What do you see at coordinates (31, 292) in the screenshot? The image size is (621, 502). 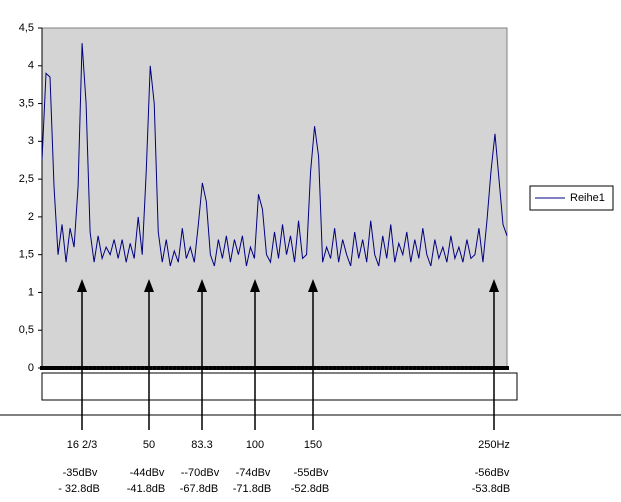 I see `y-tick-label: 1` at bounding box center [31, 292].